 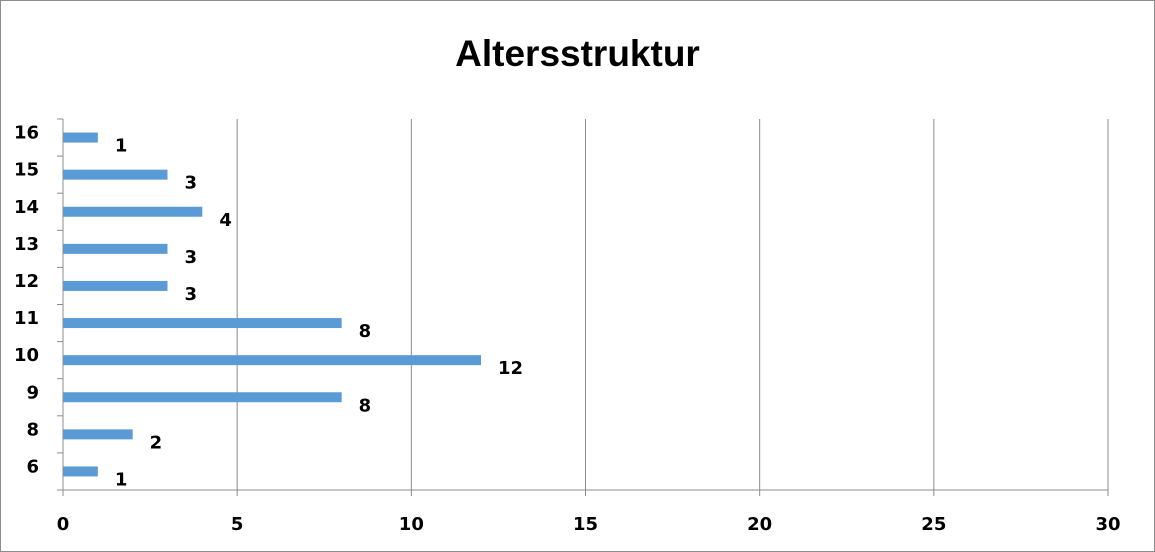 What do you see at coordinates (26, 133) in the screenshot?
I see `y-category-label: 16` at bounding box center [26, 133].